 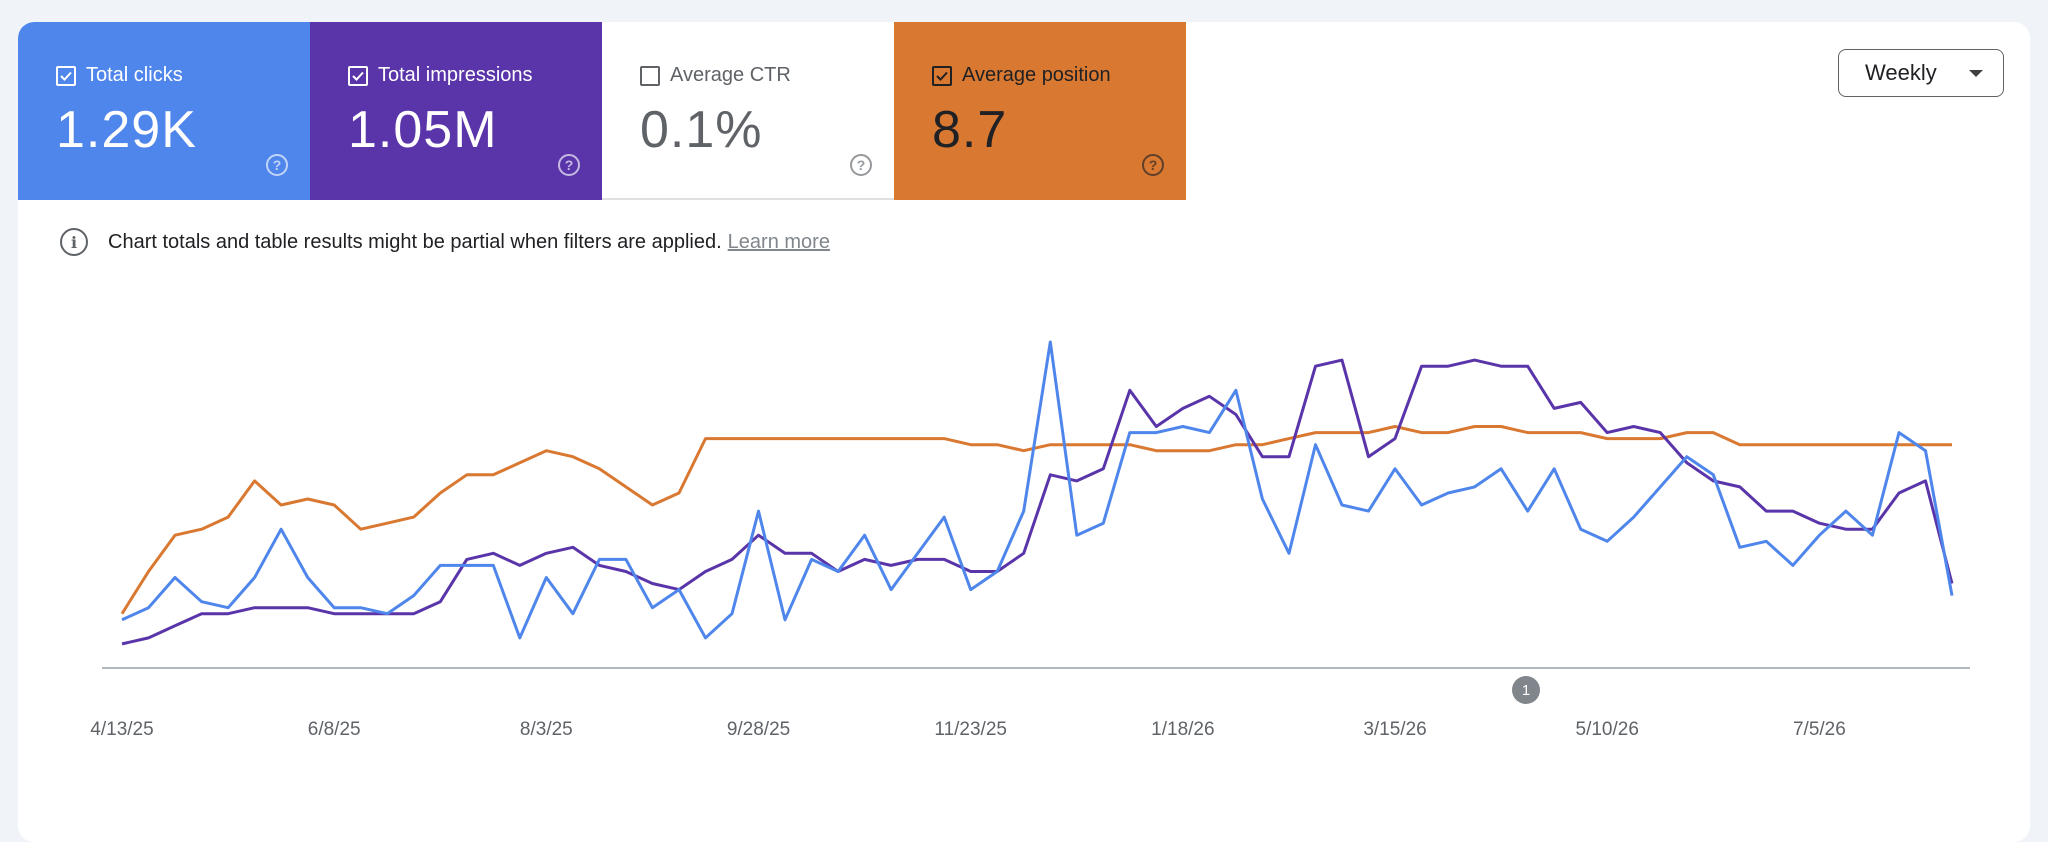 I want to click on x-tick-label: 8/3/25, so click(x=546, y=729).